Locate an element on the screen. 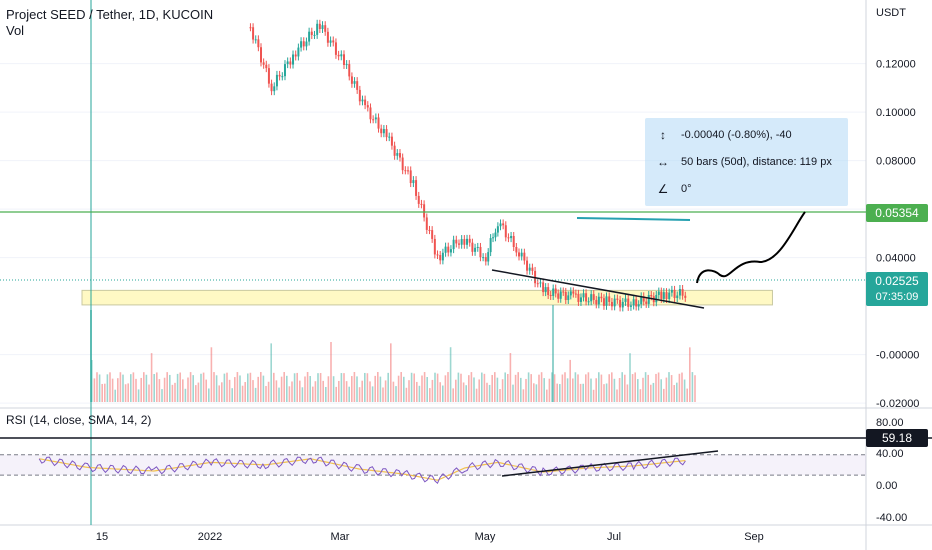 The image size is (932, 550). rsi-value-tag: 59.18 is located at coordinates (897, 438).